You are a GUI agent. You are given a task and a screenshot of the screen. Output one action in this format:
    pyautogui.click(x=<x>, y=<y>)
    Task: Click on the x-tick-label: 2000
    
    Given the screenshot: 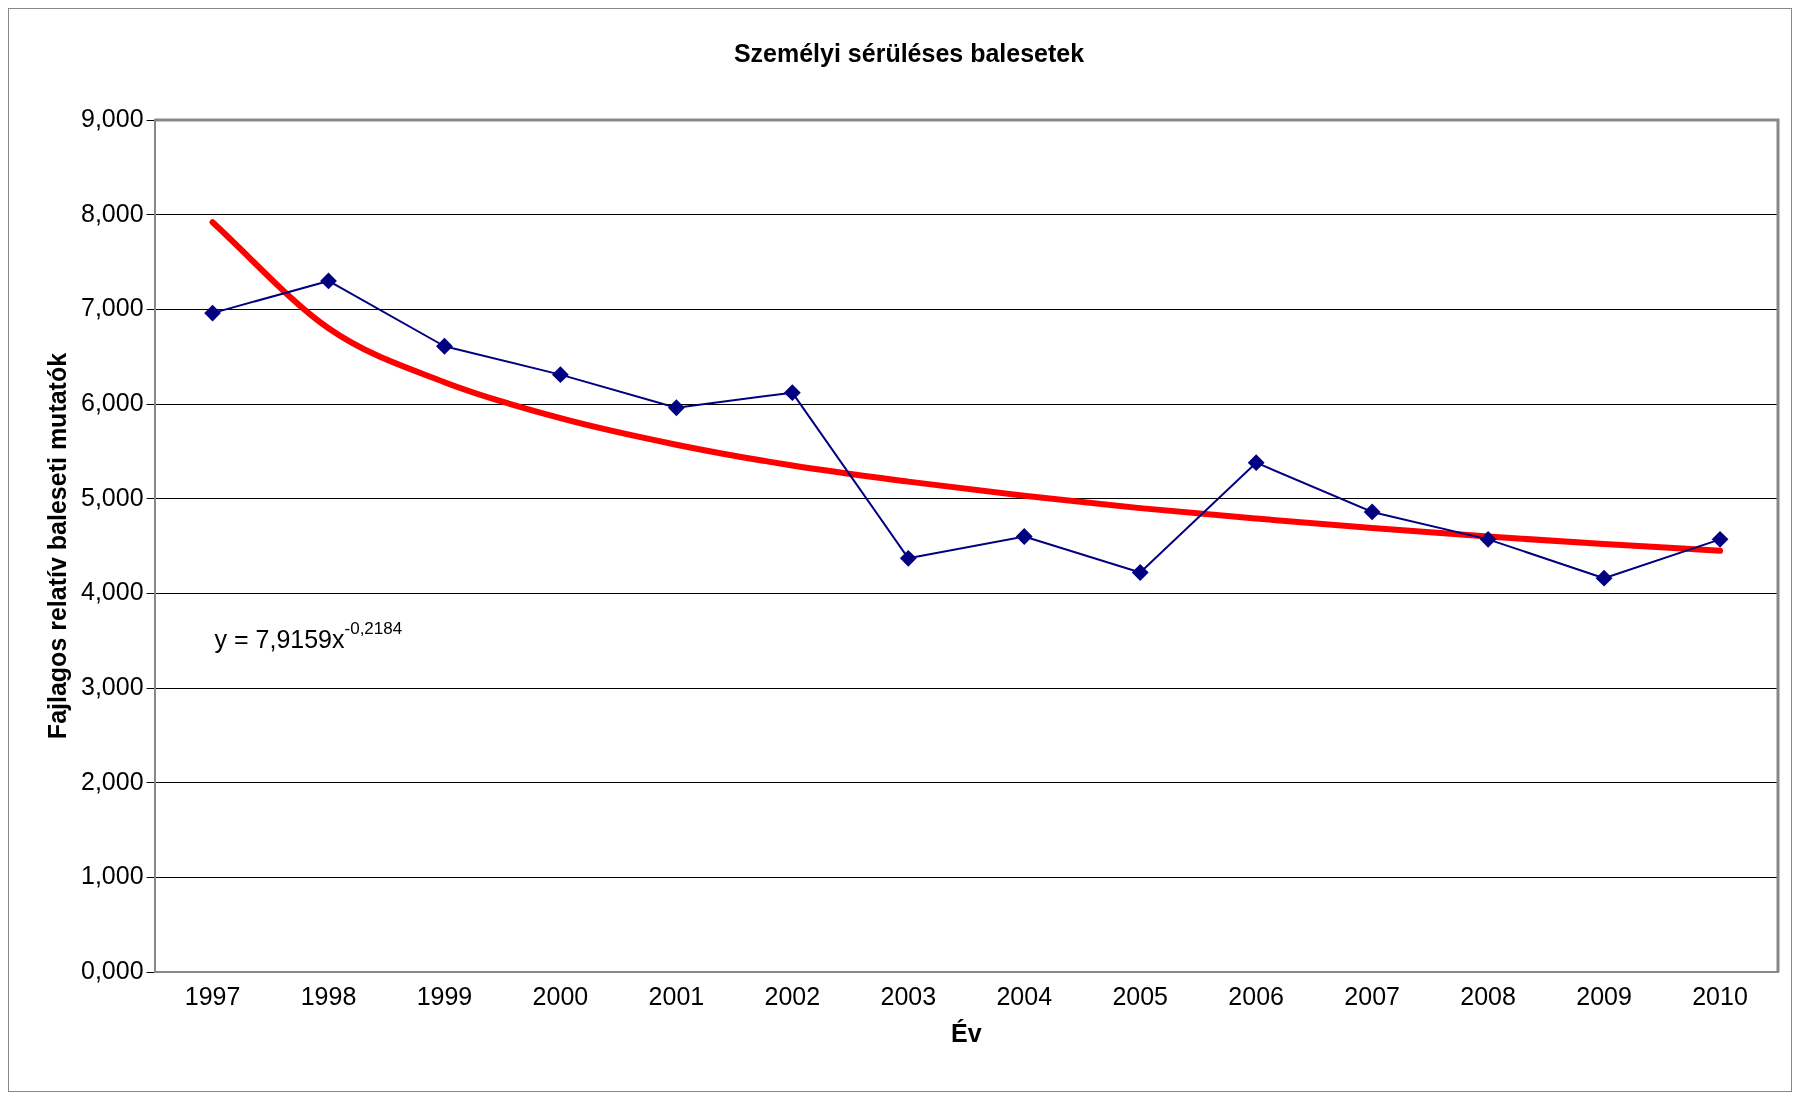 What is the action you would take?
    pyautogui.click(x=560, y=995)
    